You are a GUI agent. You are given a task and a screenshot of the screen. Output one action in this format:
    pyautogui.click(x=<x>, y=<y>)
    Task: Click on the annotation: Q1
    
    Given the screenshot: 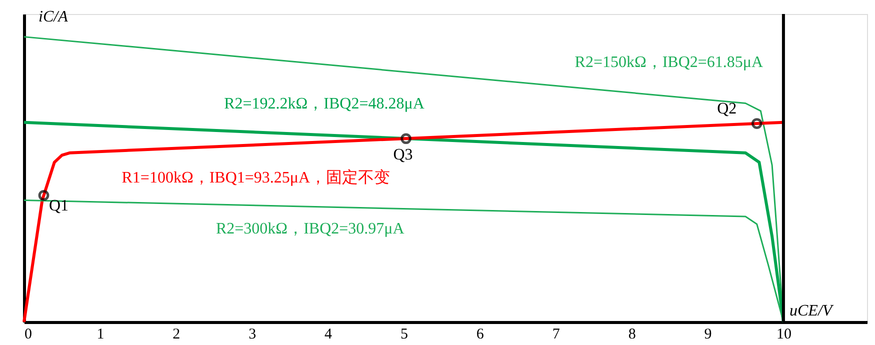 What is the action you would take?
    pyautogui.click(x=58, y=205)
    